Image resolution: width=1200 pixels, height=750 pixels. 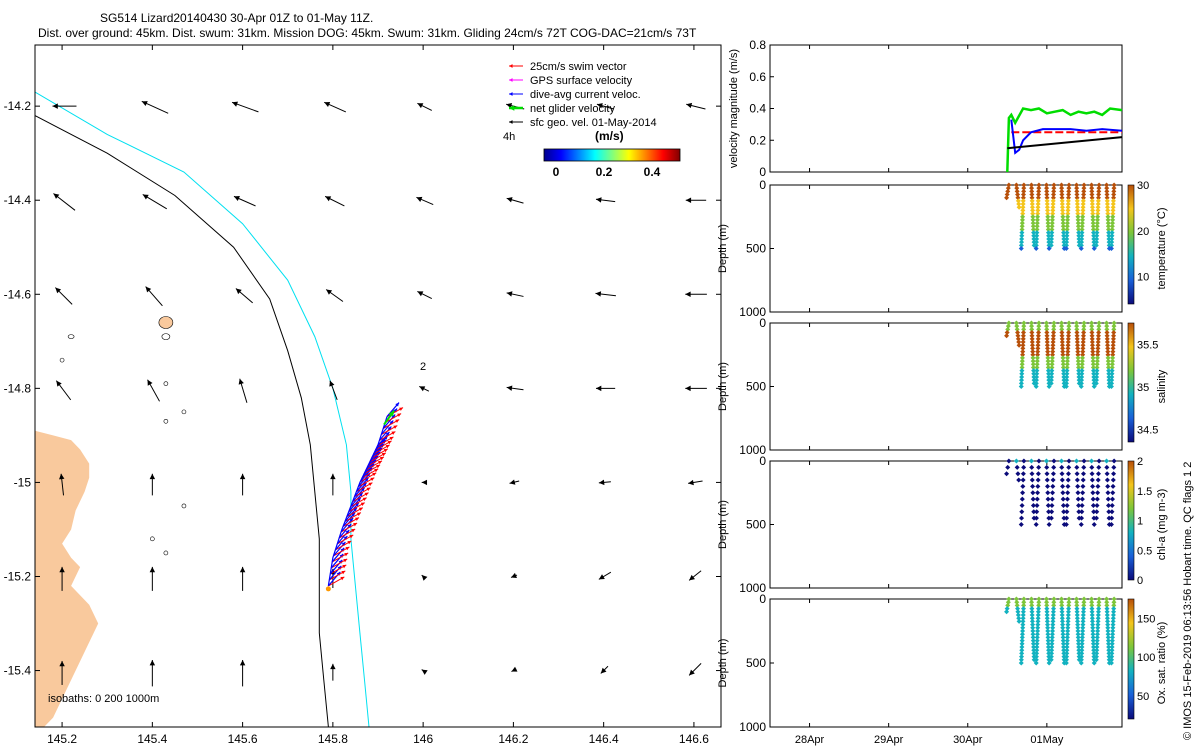 I want to click on dac-vector, so click(x=334, y=579).